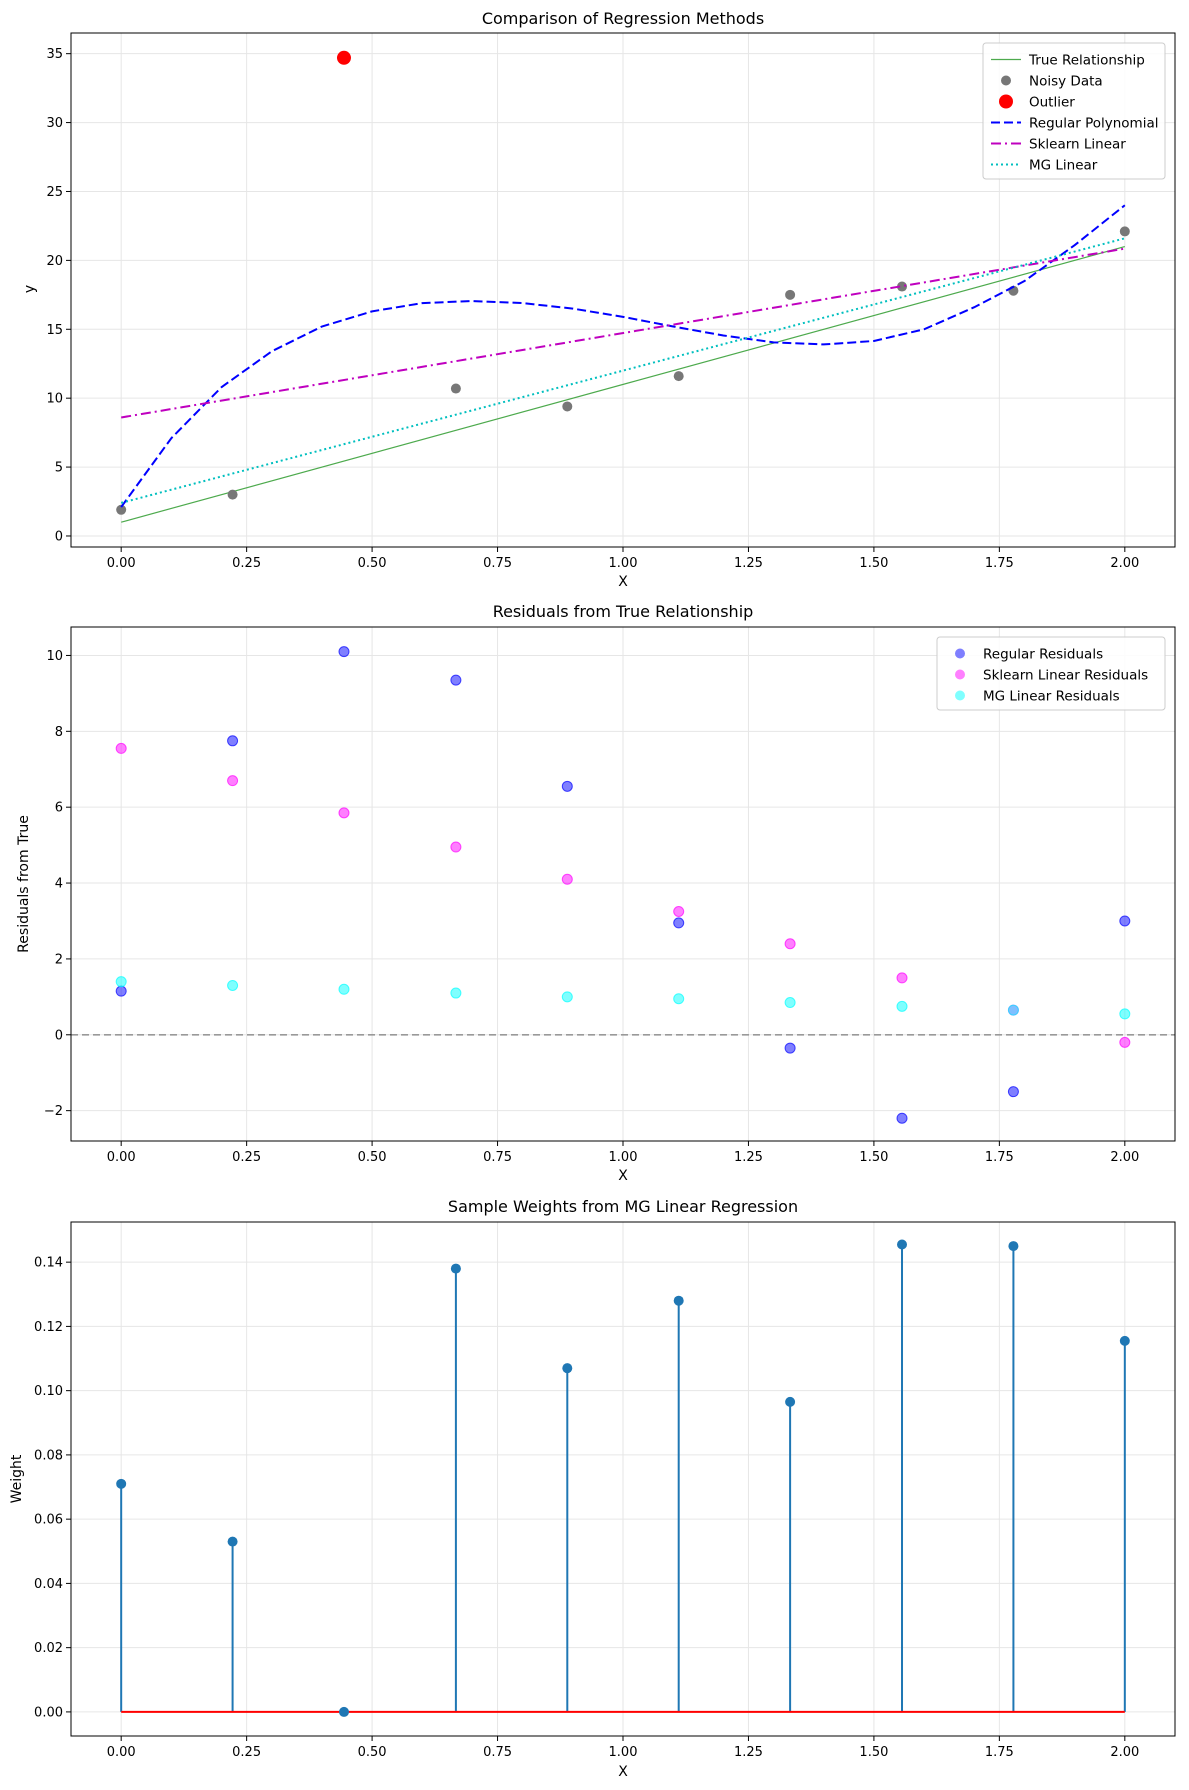 Image resolution: width=1189 pixels, height=1790 pixels. I want to click on legend-label: MG Linear Residuals, so click(1051, 697).